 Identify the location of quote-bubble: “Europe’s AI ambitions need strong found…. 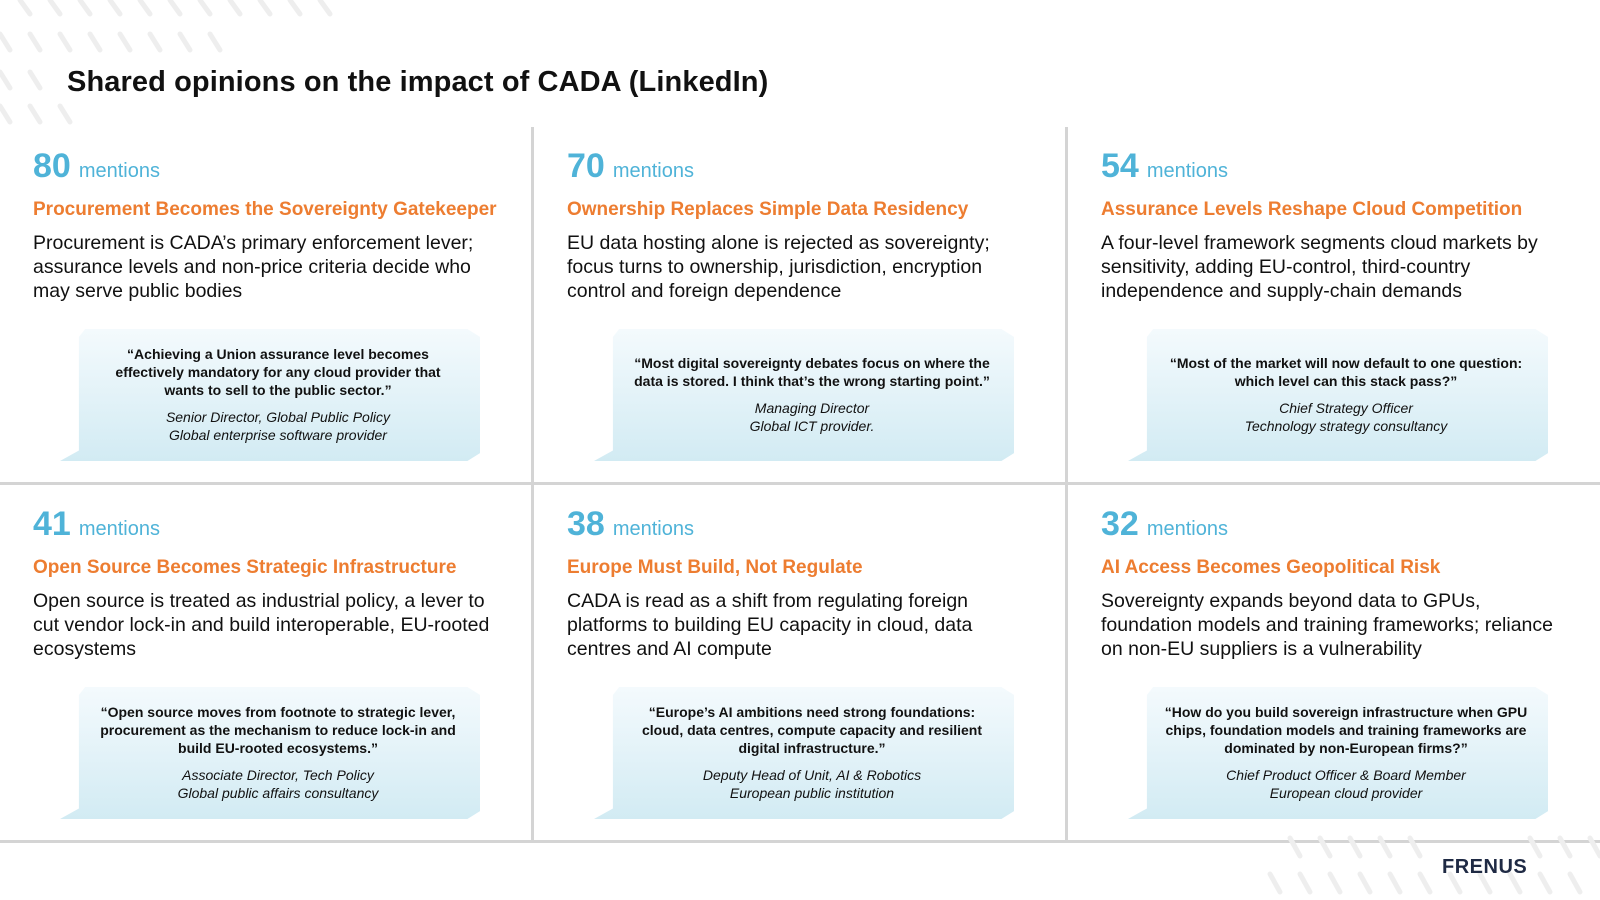
(804, 753).